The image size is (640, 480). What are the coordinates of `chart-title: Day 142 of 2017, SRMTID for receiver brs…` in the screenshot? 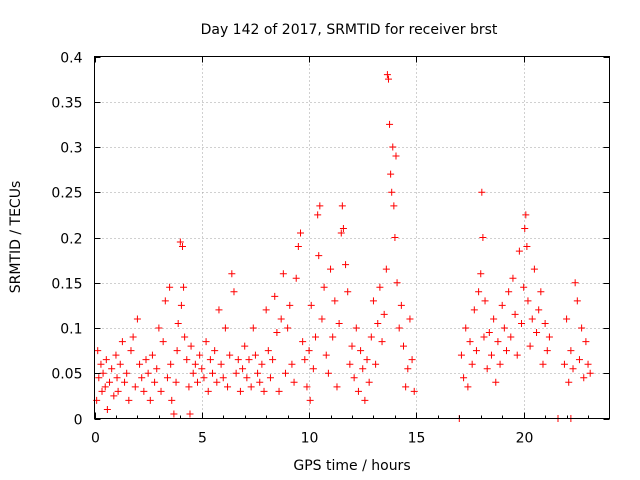 It's located at (349, 30).